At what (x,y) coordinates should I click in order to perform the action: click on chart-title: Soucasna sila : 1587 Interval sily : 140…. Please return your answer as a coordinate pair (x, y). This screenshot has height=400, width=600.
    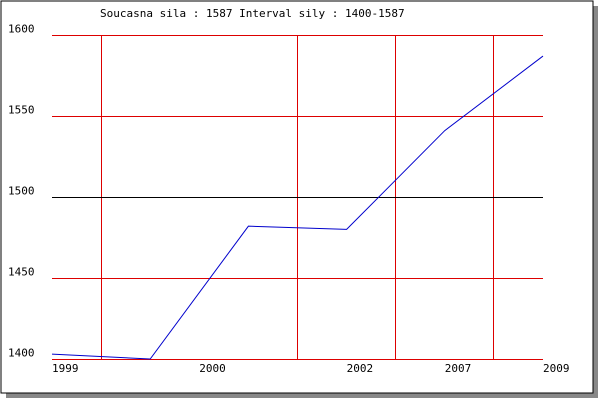
    Looking at the image, I should click on (252, 13).